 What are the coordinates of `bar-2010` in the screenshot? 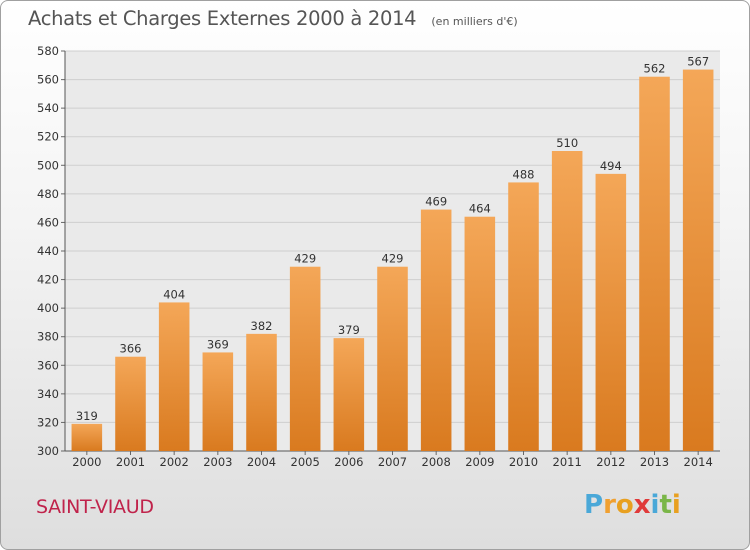 It's located at (523, 316).